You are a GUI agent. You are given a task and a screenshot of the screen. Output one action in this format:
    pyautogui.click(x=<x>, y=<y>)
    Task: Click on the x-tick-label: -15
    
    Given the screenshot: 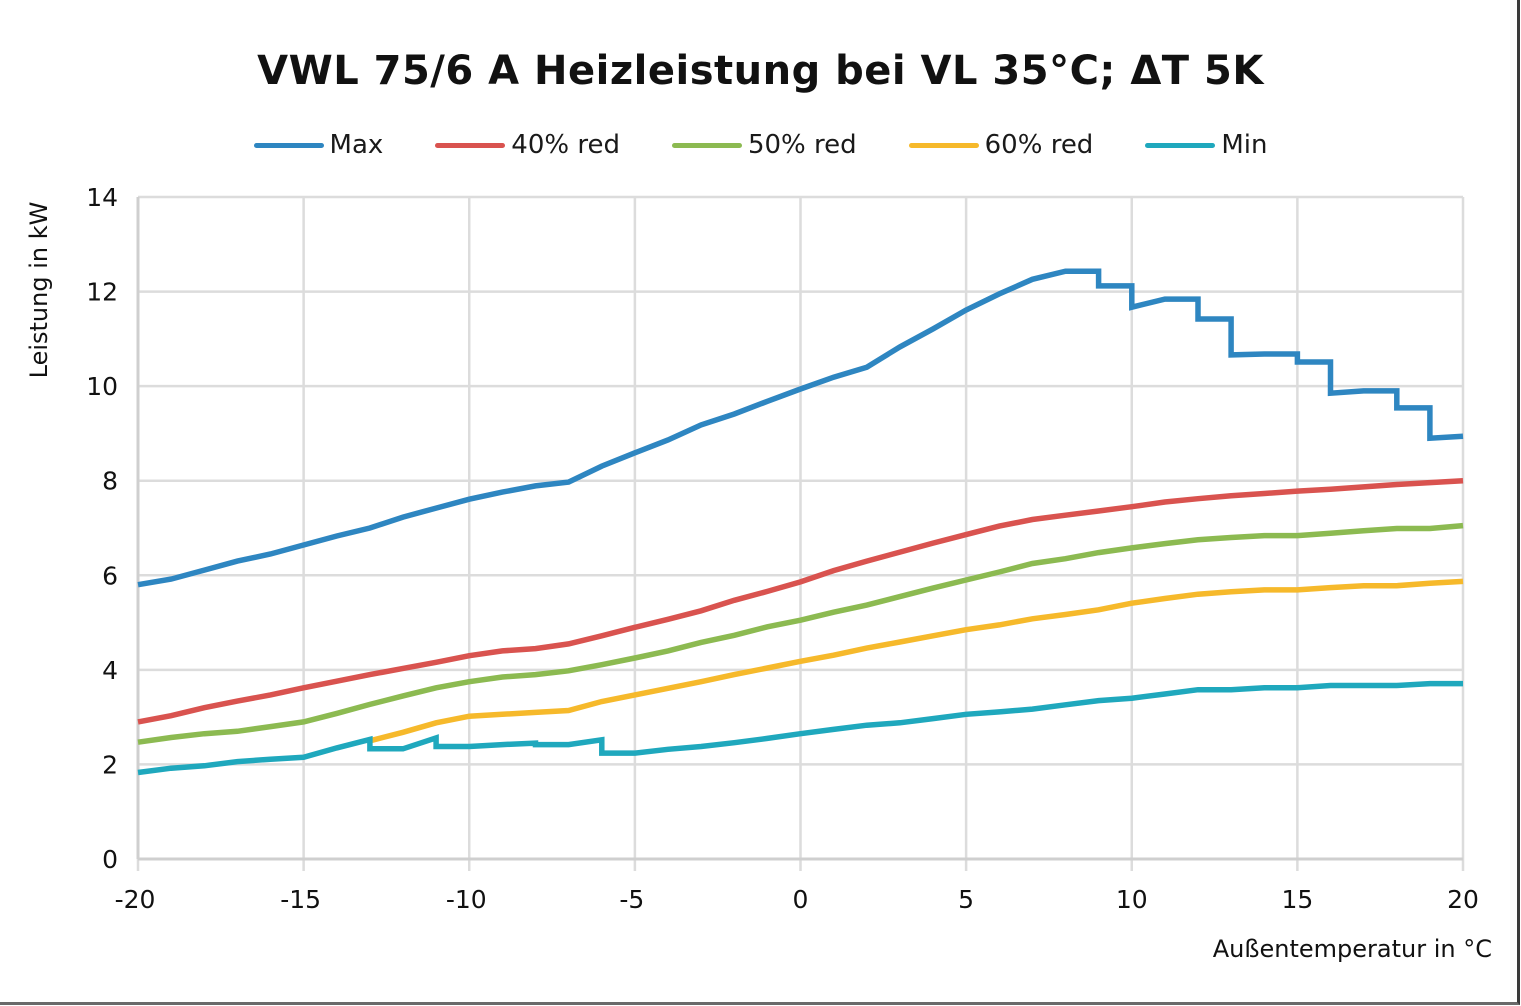 What is the action you would take?
    pyautogui.click(x=300, y=899)
    